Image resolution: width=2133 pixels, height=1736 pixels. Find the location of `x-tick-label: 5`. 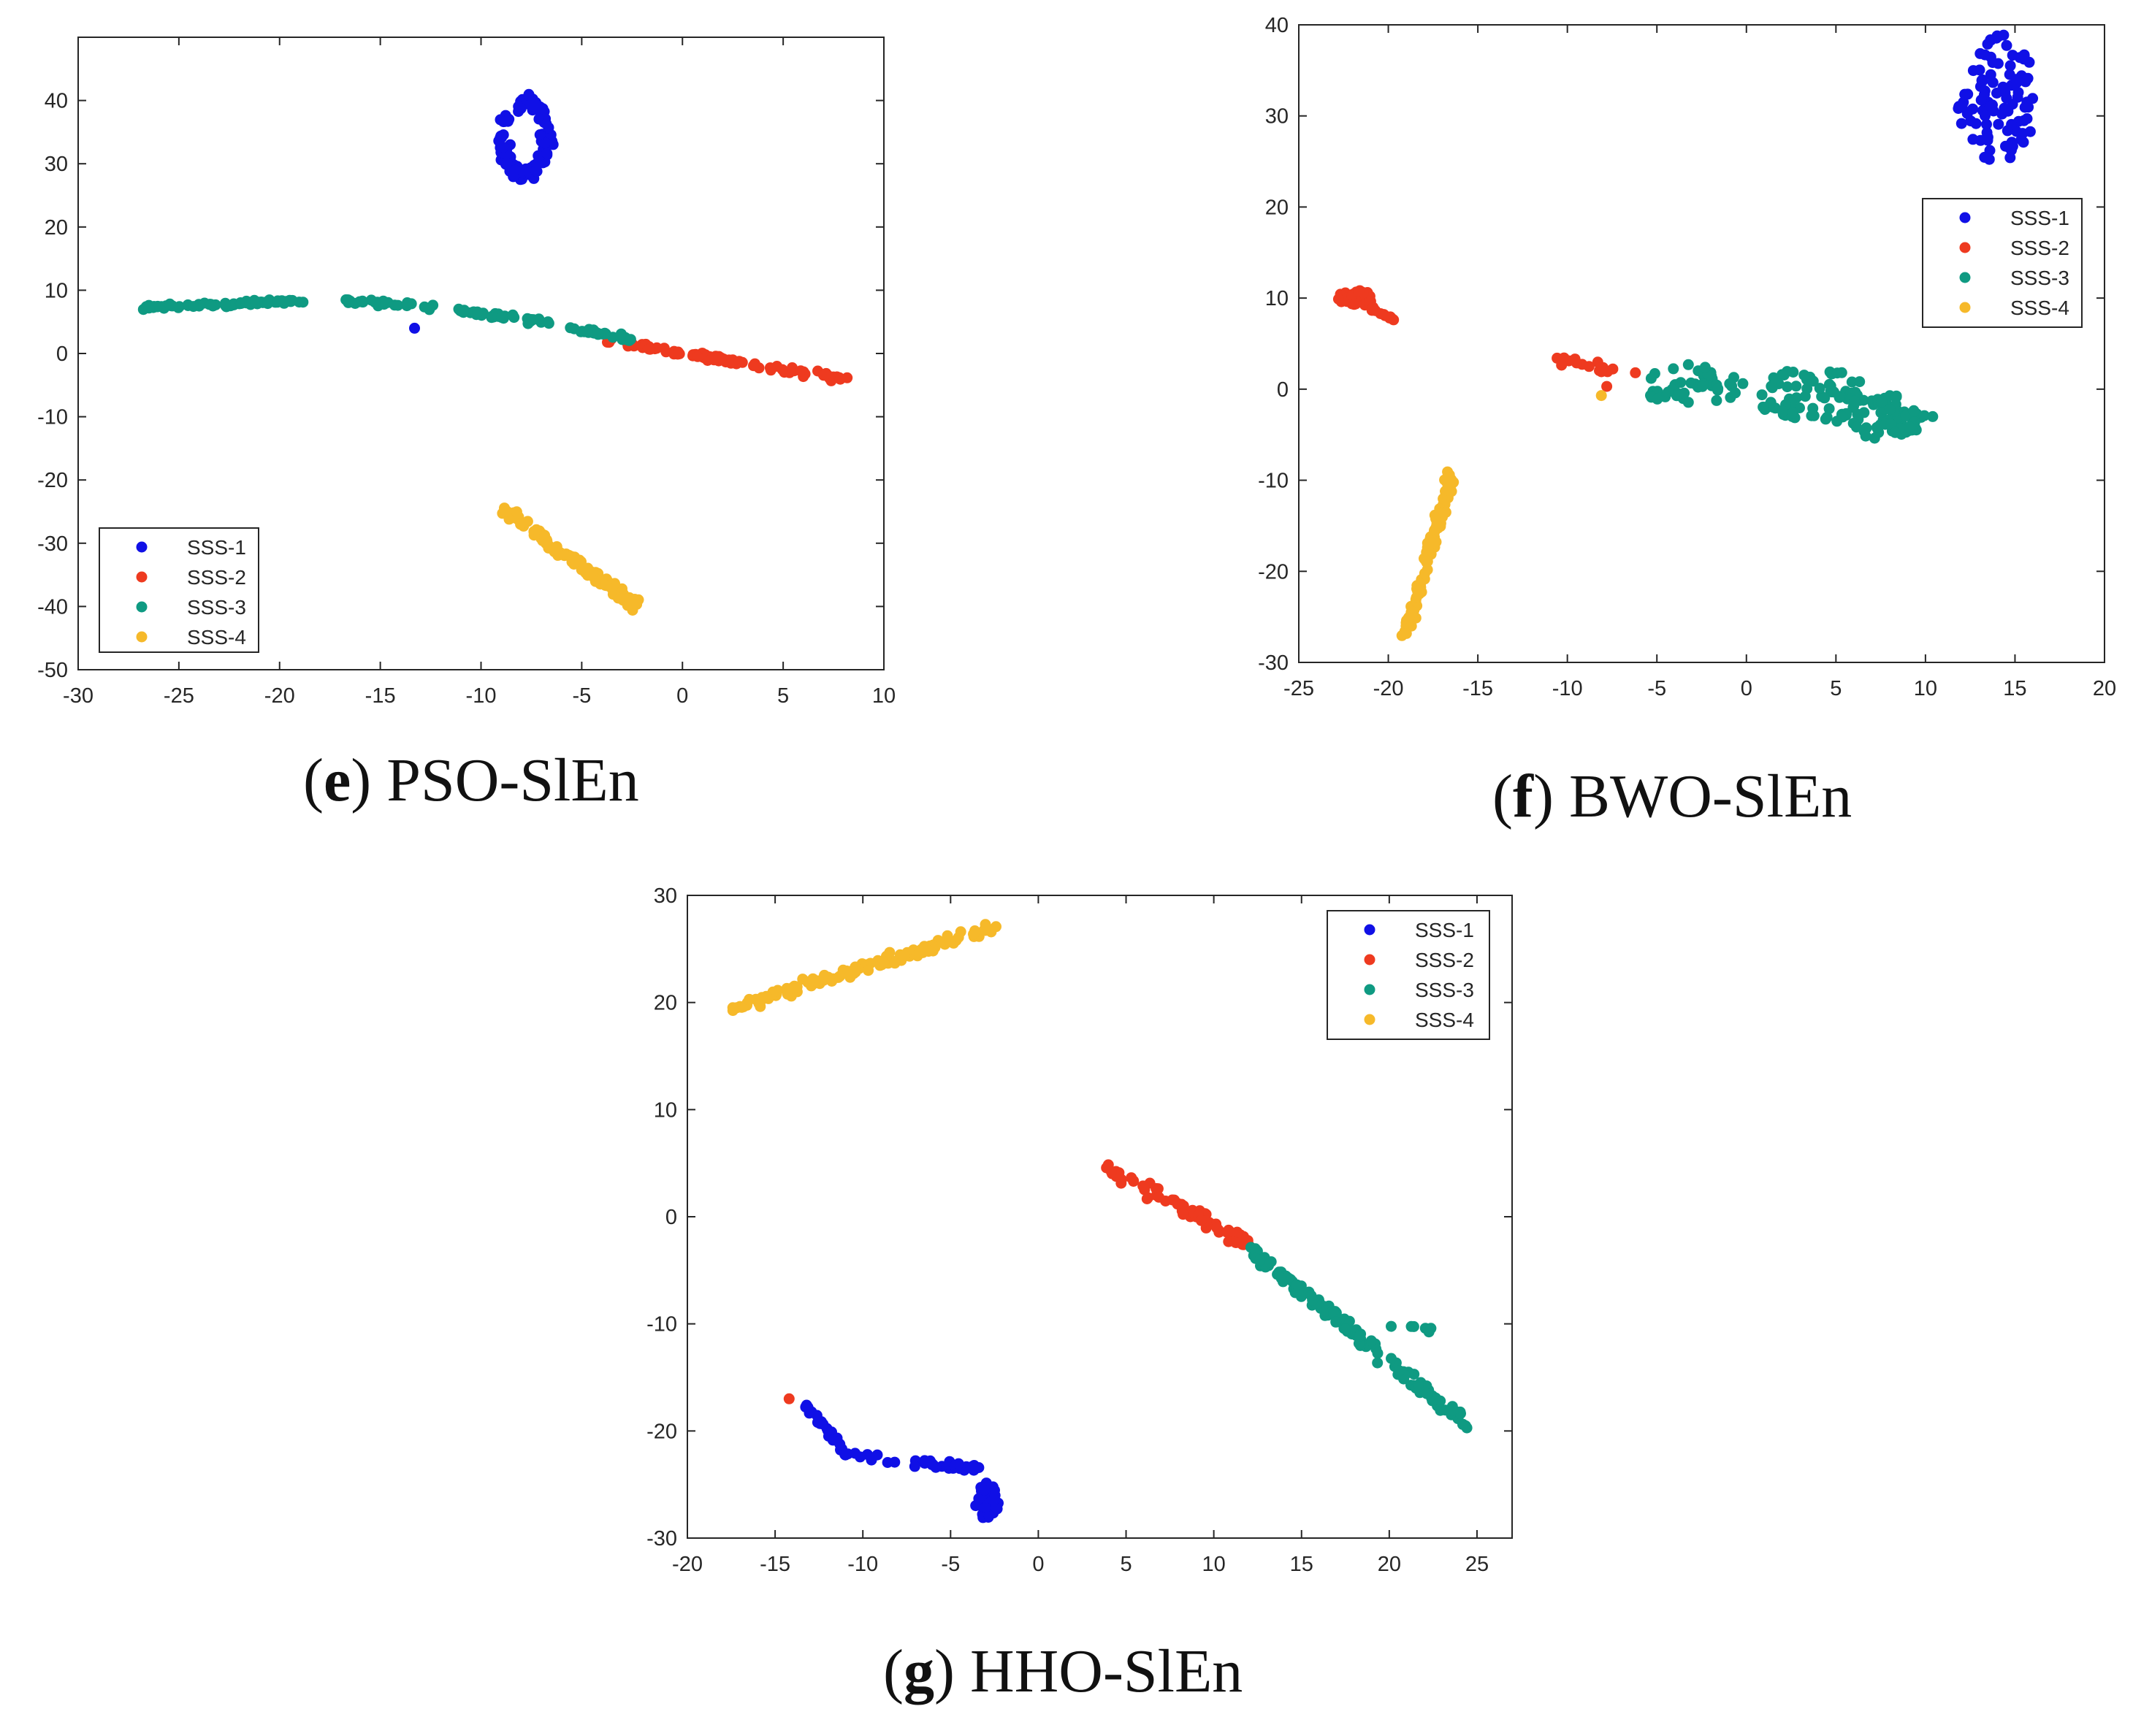

x-tick-label: 5 is located at coordinates (1836, 688).